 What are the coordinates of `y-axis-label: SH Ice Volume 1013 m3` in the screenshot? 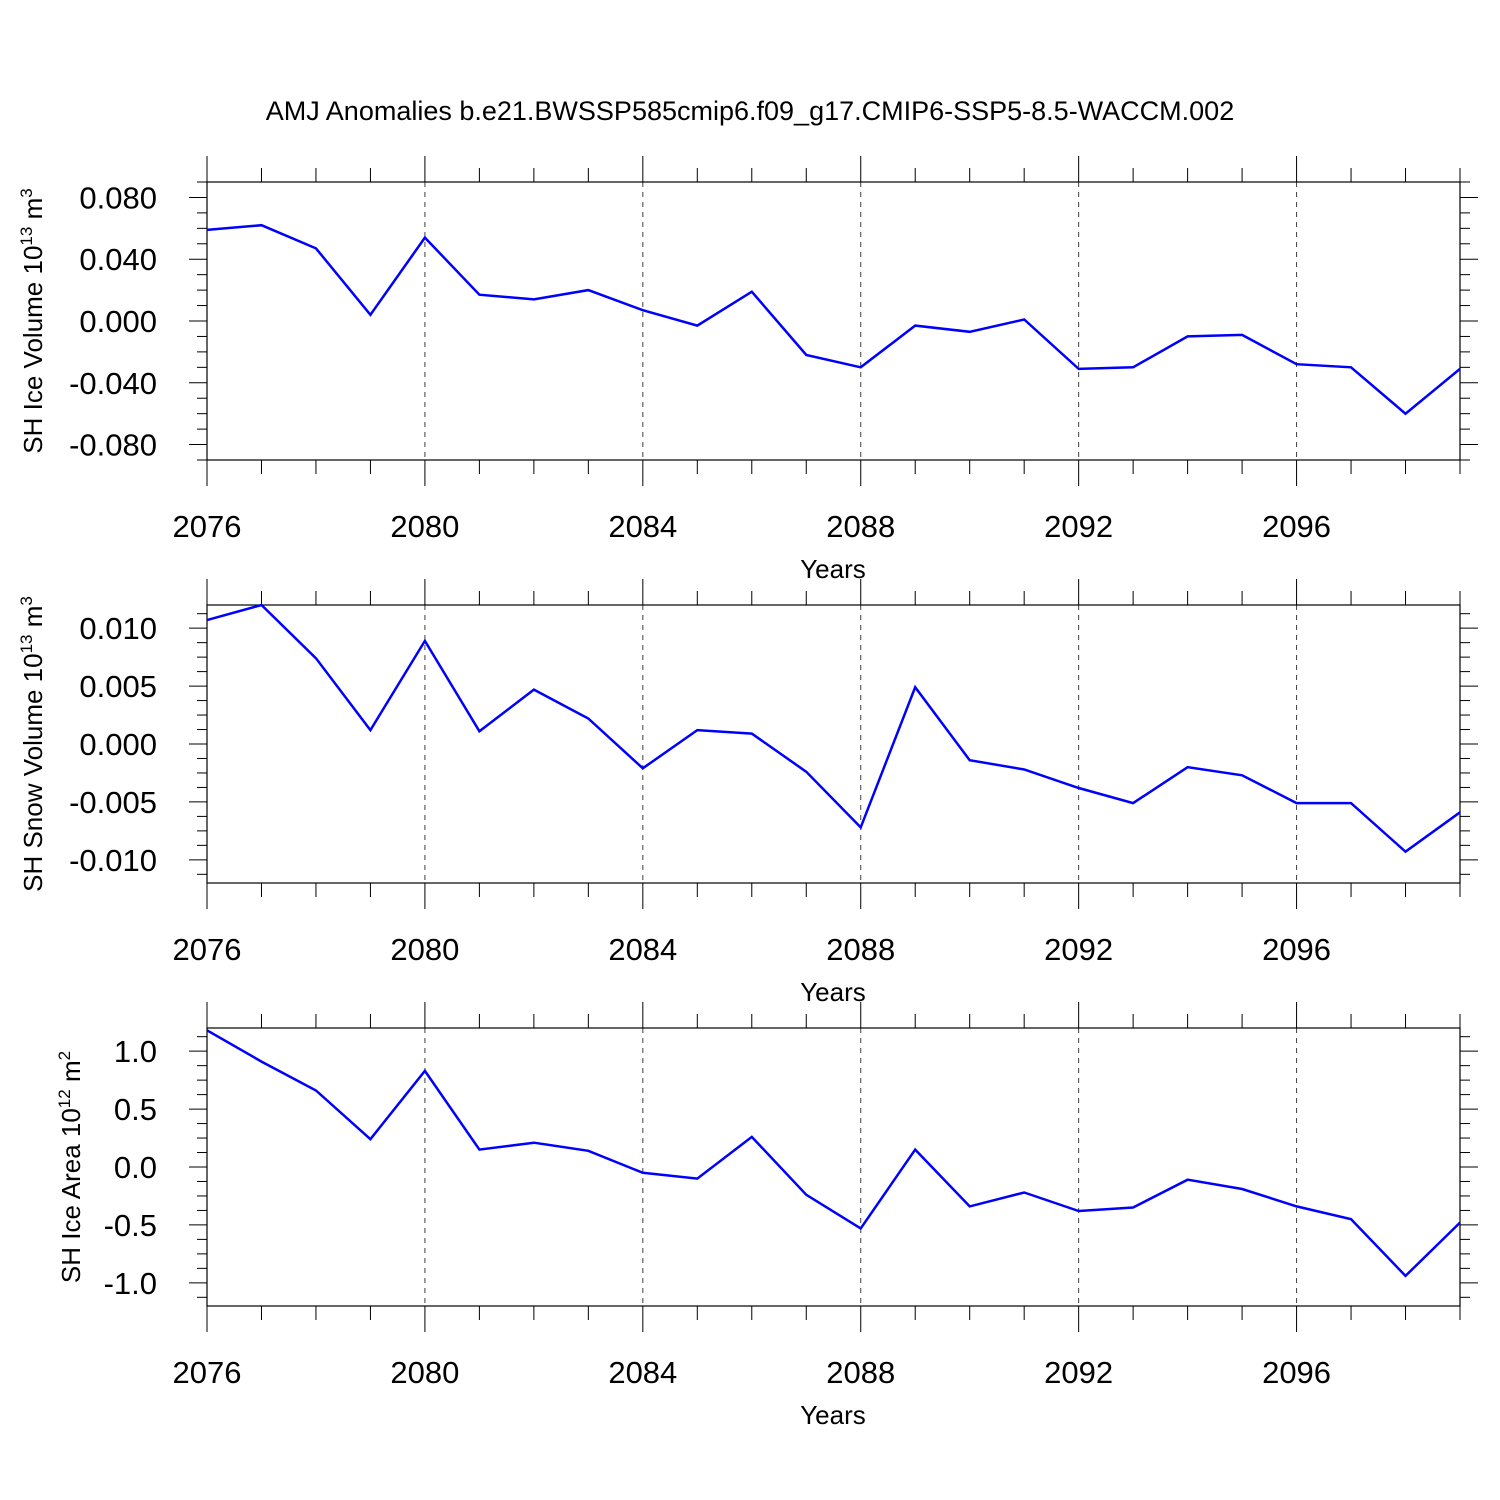 It's located at (32, 320).